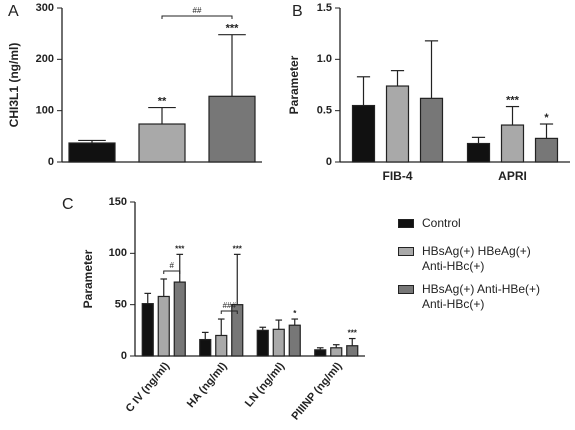 The width and height of the screenshot is (575, 430). What do you see at coordinates (68, 204) in the screenshot?
I see `panel-label: C` at bounding box center [68, 204].